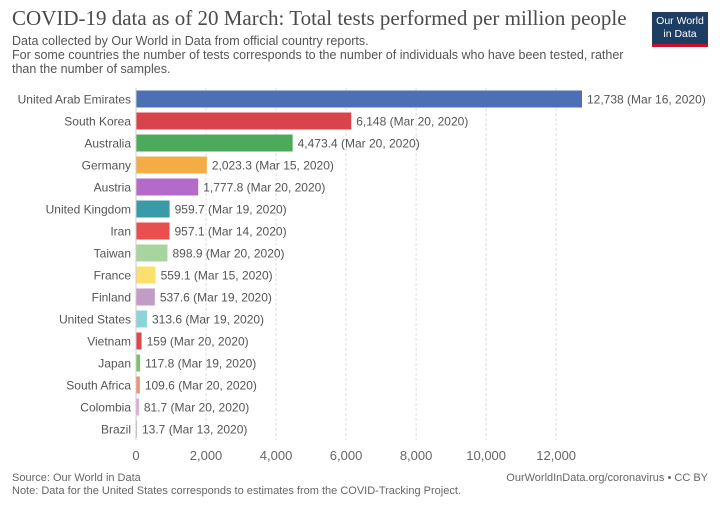  What do you see at coordinates (556, 455) in the screenshot?
I see `x-tick-label: 12,000` at bounding box center [556, 455].